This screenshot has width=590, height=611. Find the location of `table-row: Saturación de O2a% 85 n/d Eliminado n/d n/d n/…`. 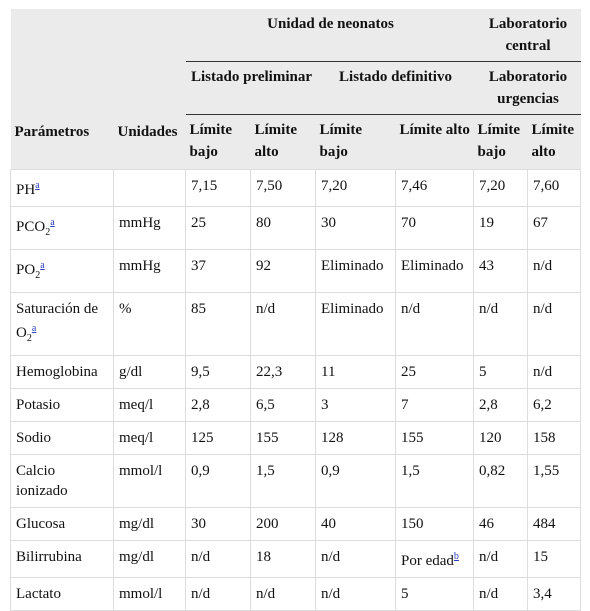

table-row: Saturación de O2a% 85 n/d Eliminado n/d n/d n/… is located at coordinates (296, 324).